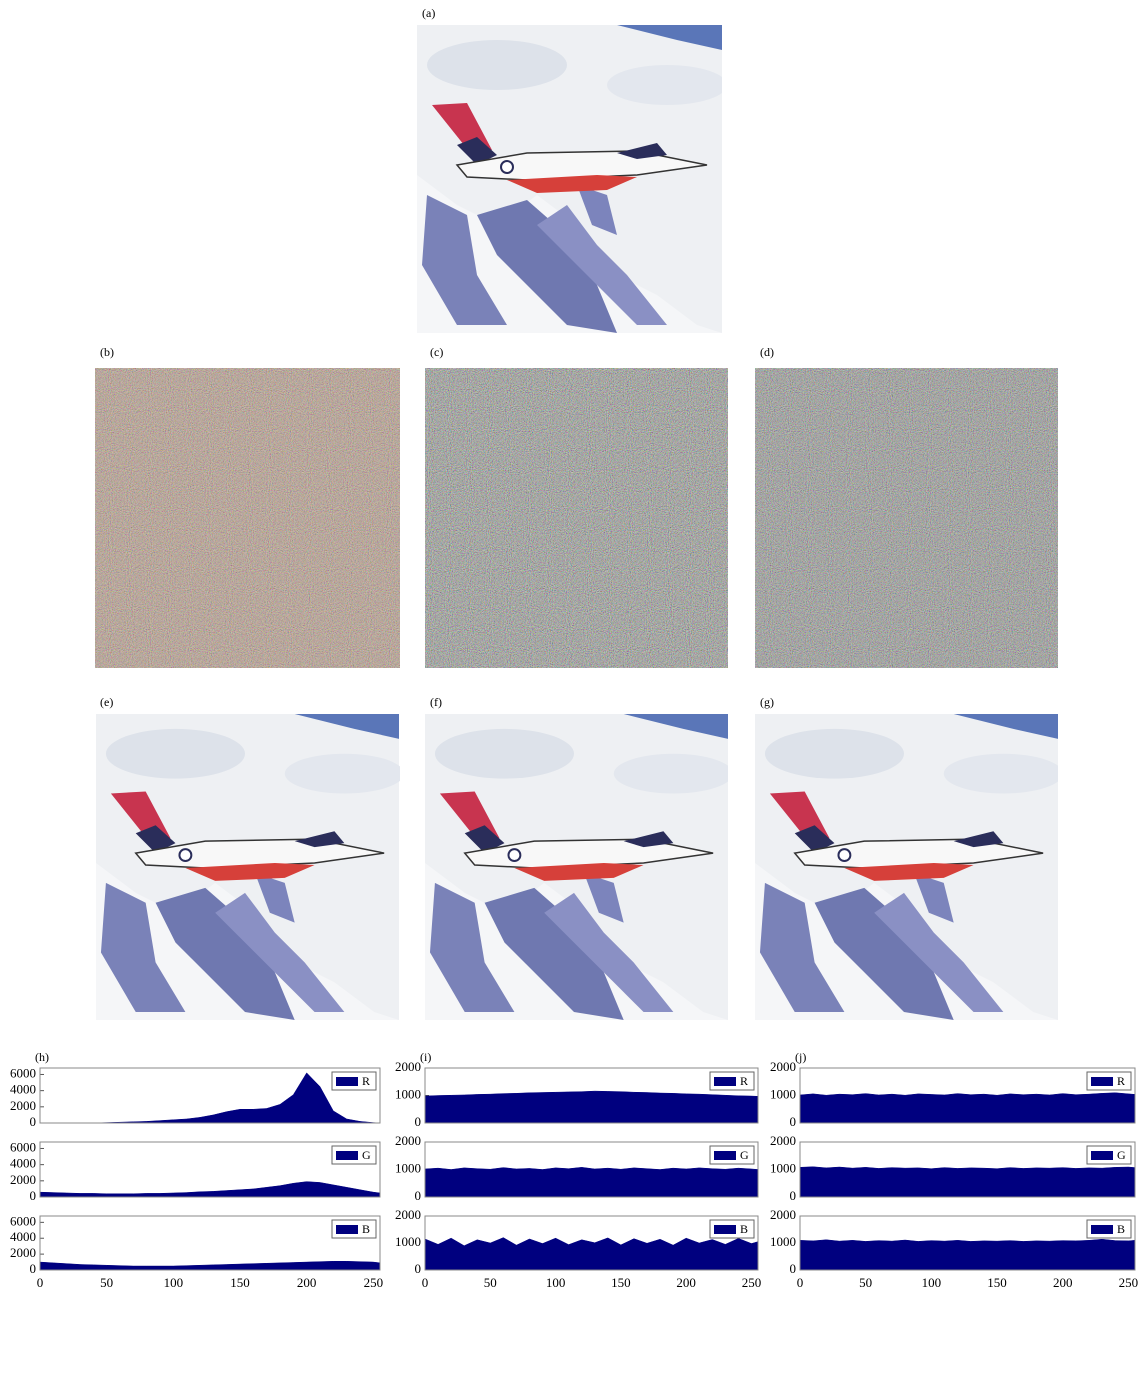 This screenshot has height=1381, width=1143. What do you see at coordinates (767, 702) in the screenshot?
I see `panel-label: (g)` at bounding box center [767, 702].